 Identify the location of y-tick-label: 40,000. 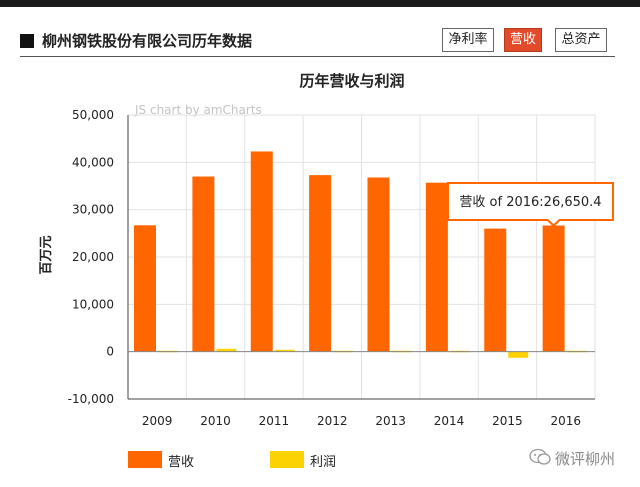
(93, 162).